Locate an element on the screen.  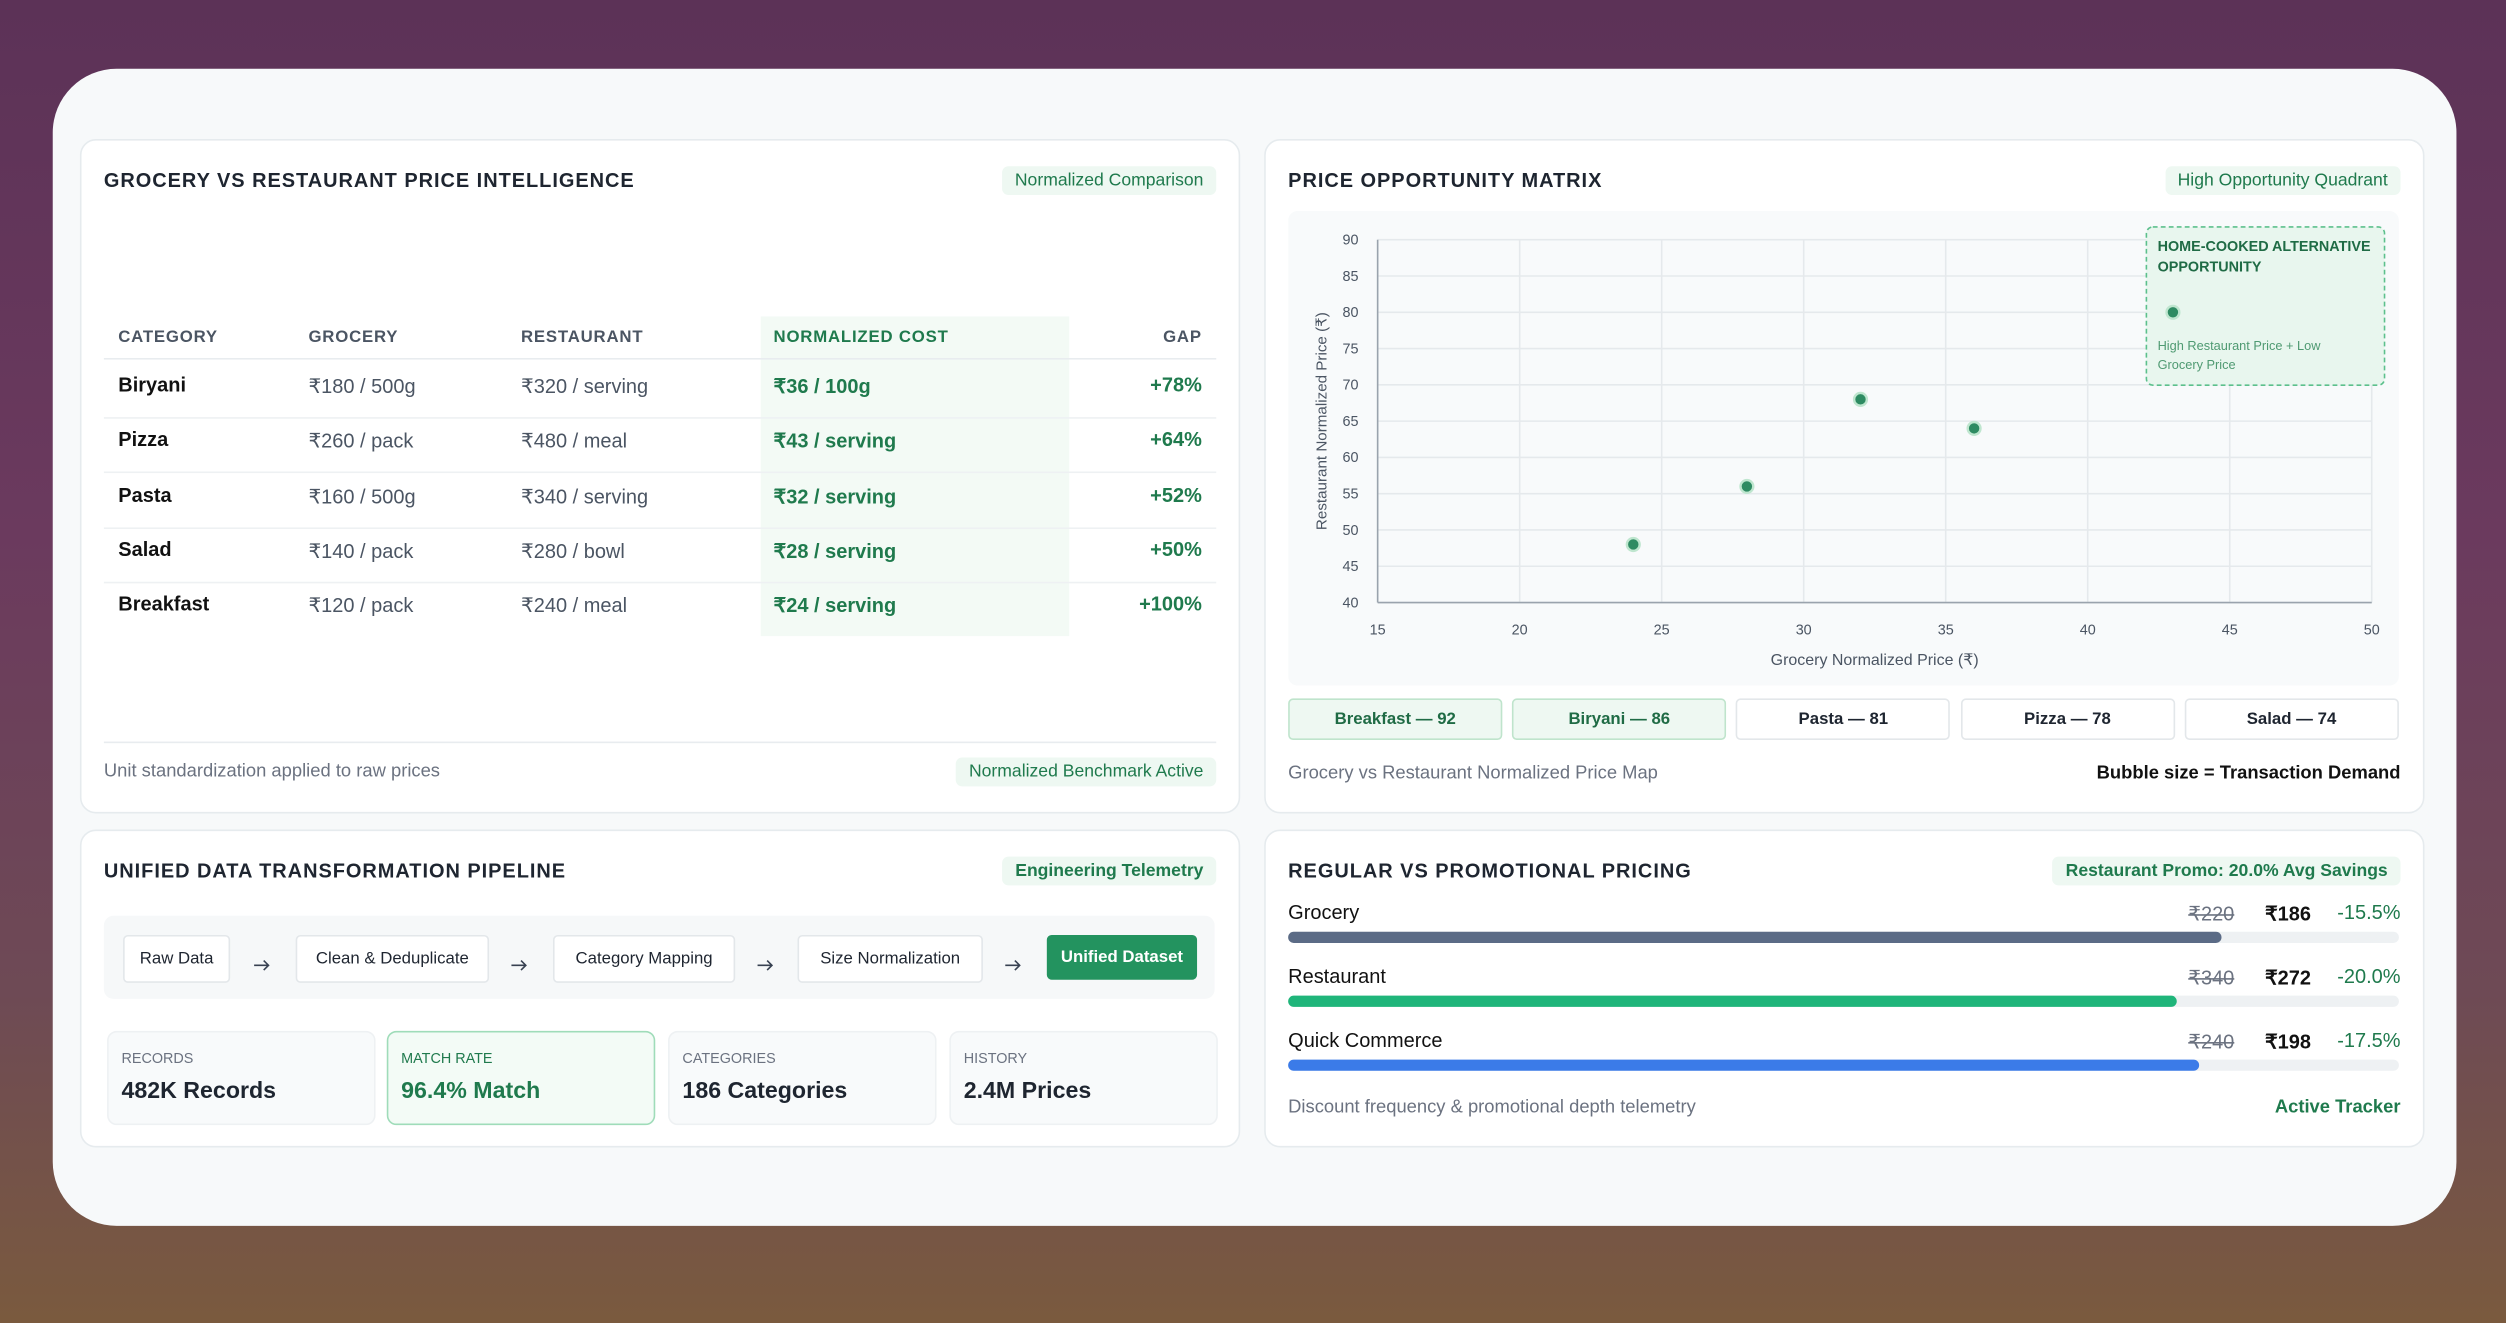
annotation-box is located at coordinates (2265, 306).